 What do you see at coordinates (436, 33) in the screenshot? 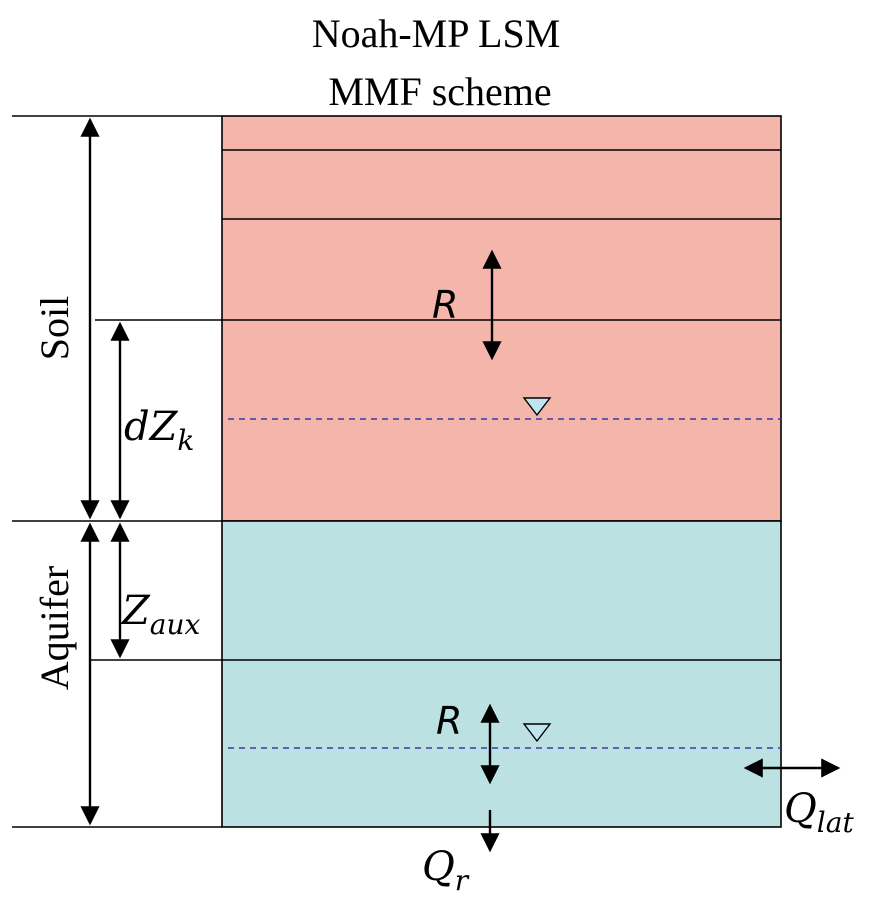
I see `title-line-1: Noah-MP LSM` at bounding box center [436, 33].